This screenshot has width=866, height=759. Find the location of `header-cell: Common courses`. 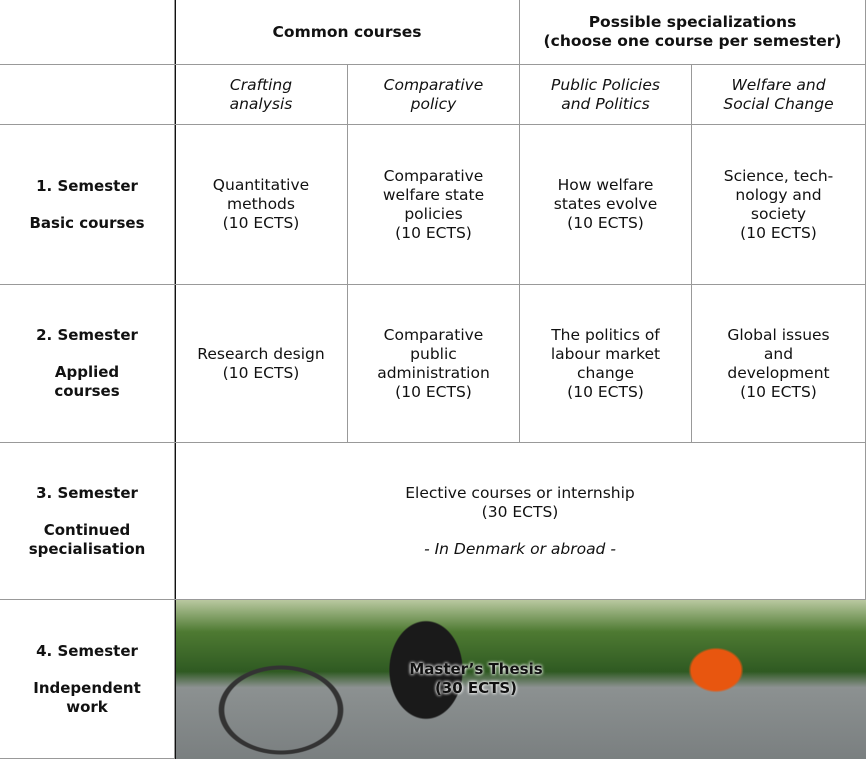

header-cell: Common courses is located at coordinates (347, 32).